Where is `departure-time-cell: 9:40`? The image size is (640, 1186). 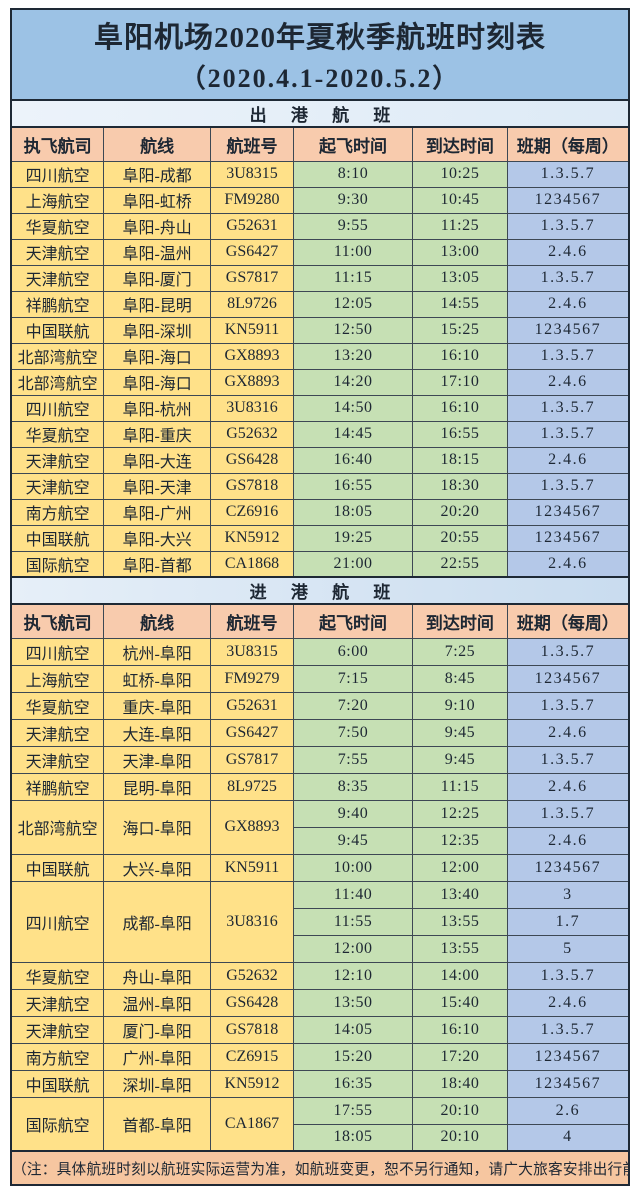 departure-time-cell: 9:40 is located at coordinates (353, 813).